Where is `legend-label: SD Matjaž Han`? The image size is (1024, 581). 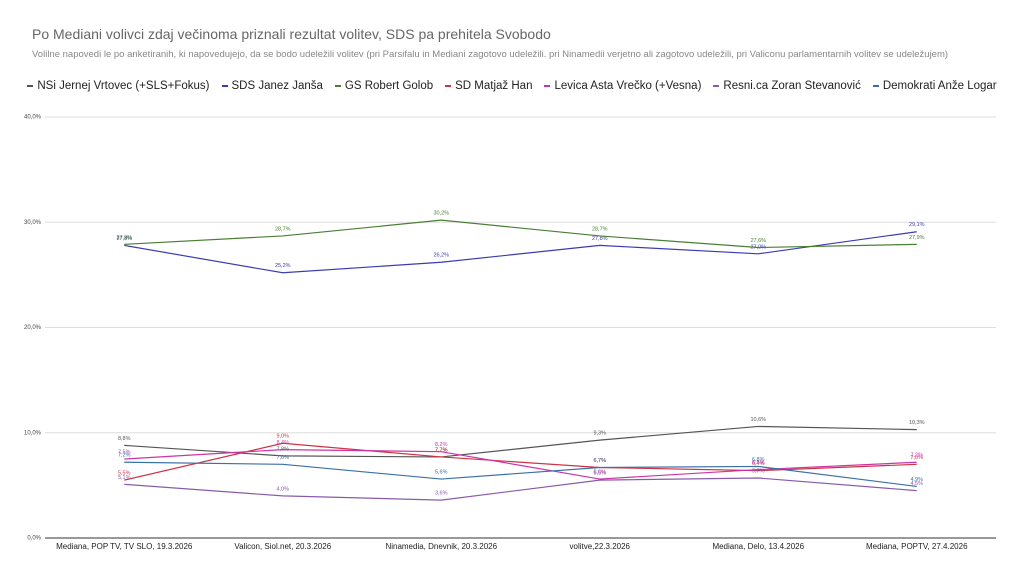 legend-label: SD Matjaž Han is located at coordinates (494, 86).